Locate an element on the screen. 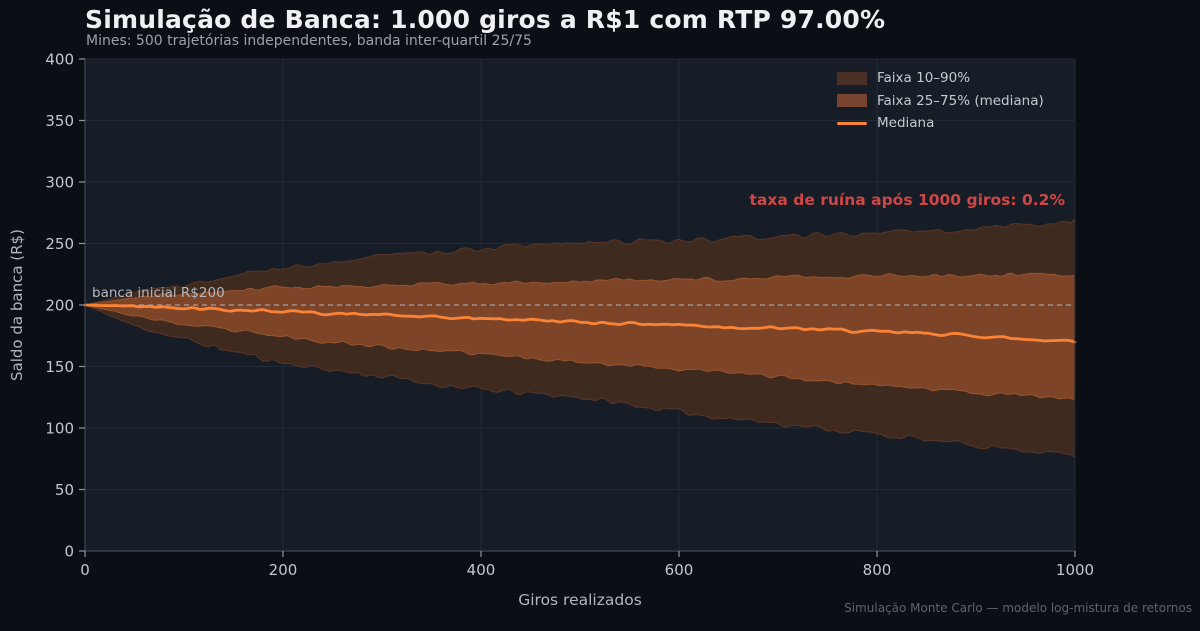  x-tick-label: 800 is located at coordinates (877, 570).